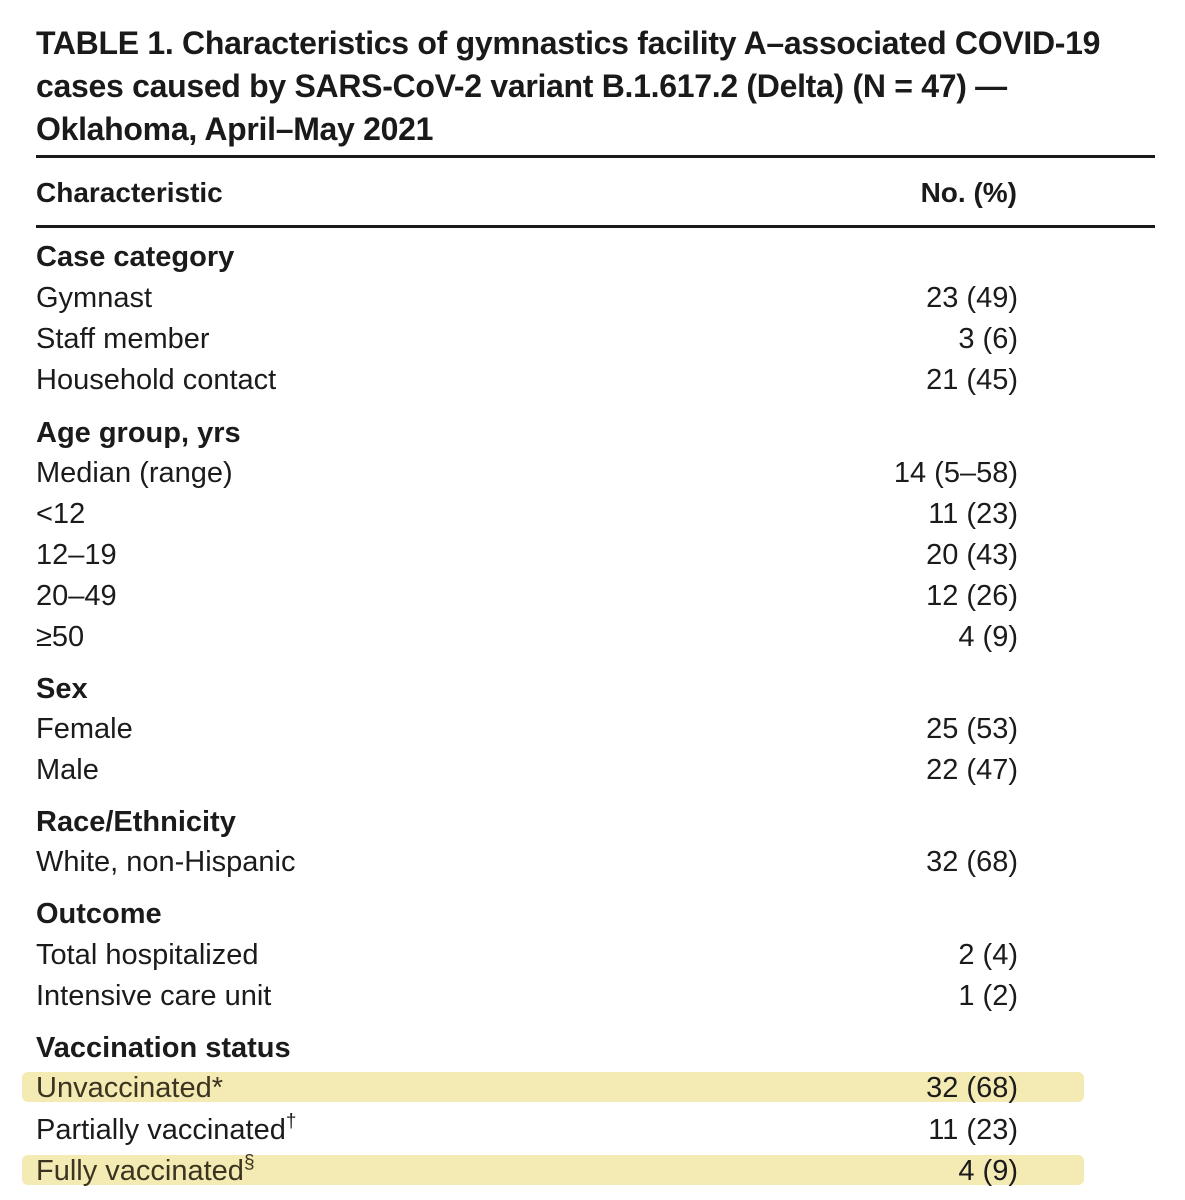 The width and height of the screenshot is (1185, 1200). What do you see at coordinates (249, 1162) in the screenshot?
I see `footnote-marker: §` at bounding box center [249, 1162].